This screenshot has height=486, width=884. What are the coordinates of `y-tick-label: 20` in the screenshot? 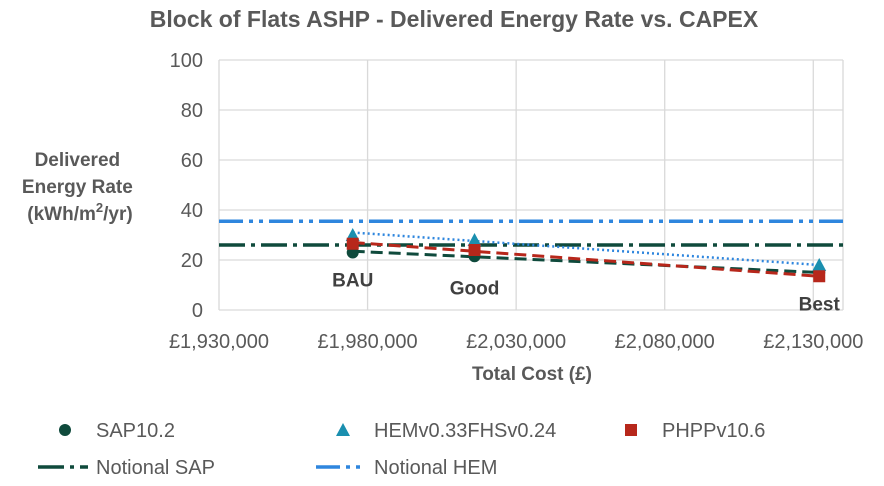 It's located at (192, 261).